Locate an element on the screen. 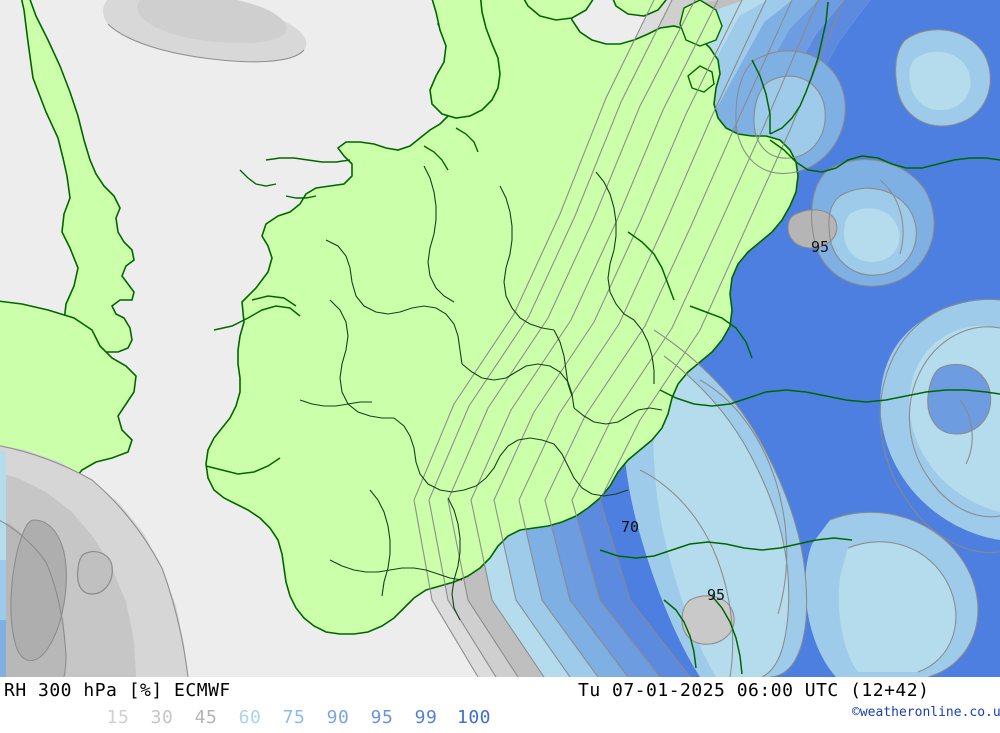 The width and height of the screenshot is (1000, 733). landmass-zealand is located at coordinates (639, 8).